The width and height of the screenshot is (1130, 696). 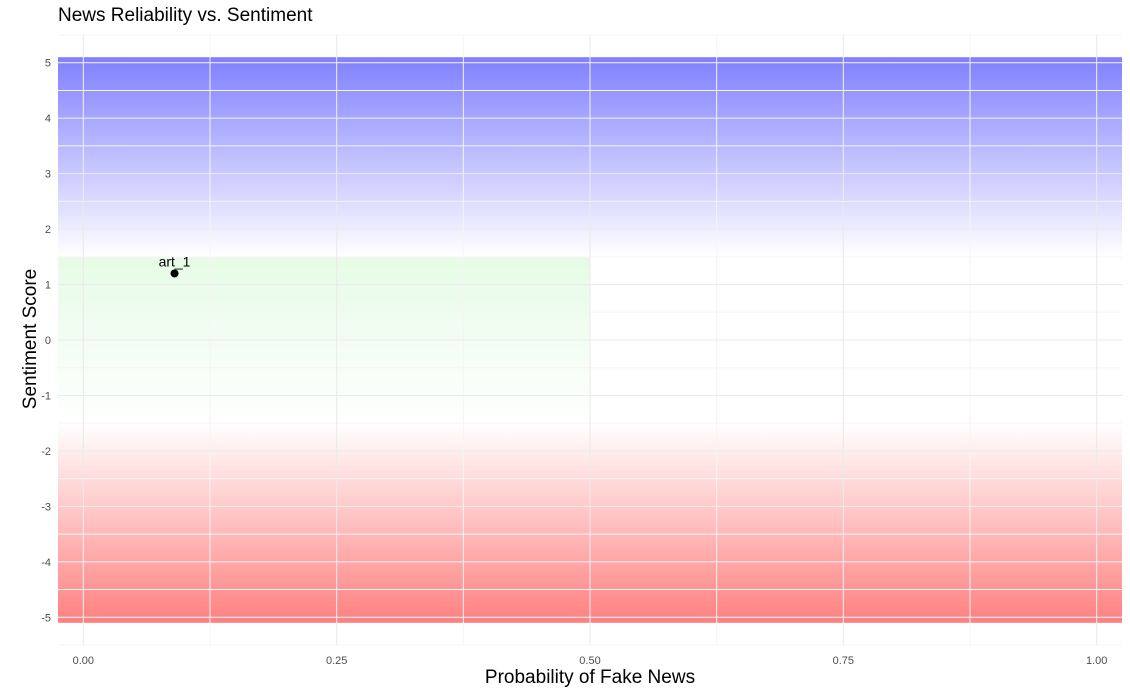 I want to click on y-tick-label: 2, so click(x=48, y=230).